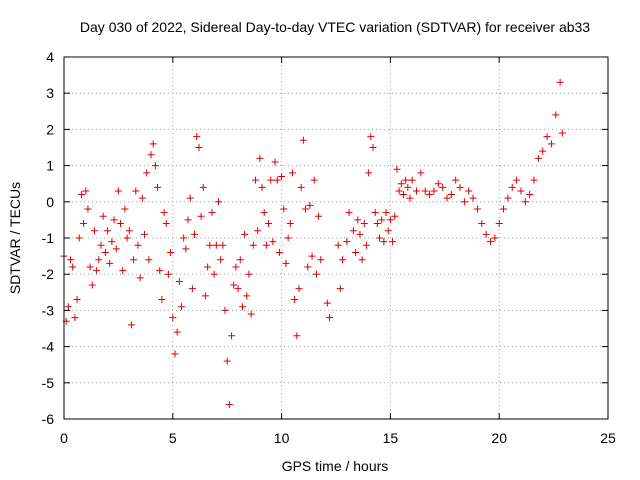 Image resolution: width=640 pixels, height=480 pixels. What do you see at coordinates (48, 238) in the screenshot?
I see `y-tick-label: -1` at bounding box center [48, 238].